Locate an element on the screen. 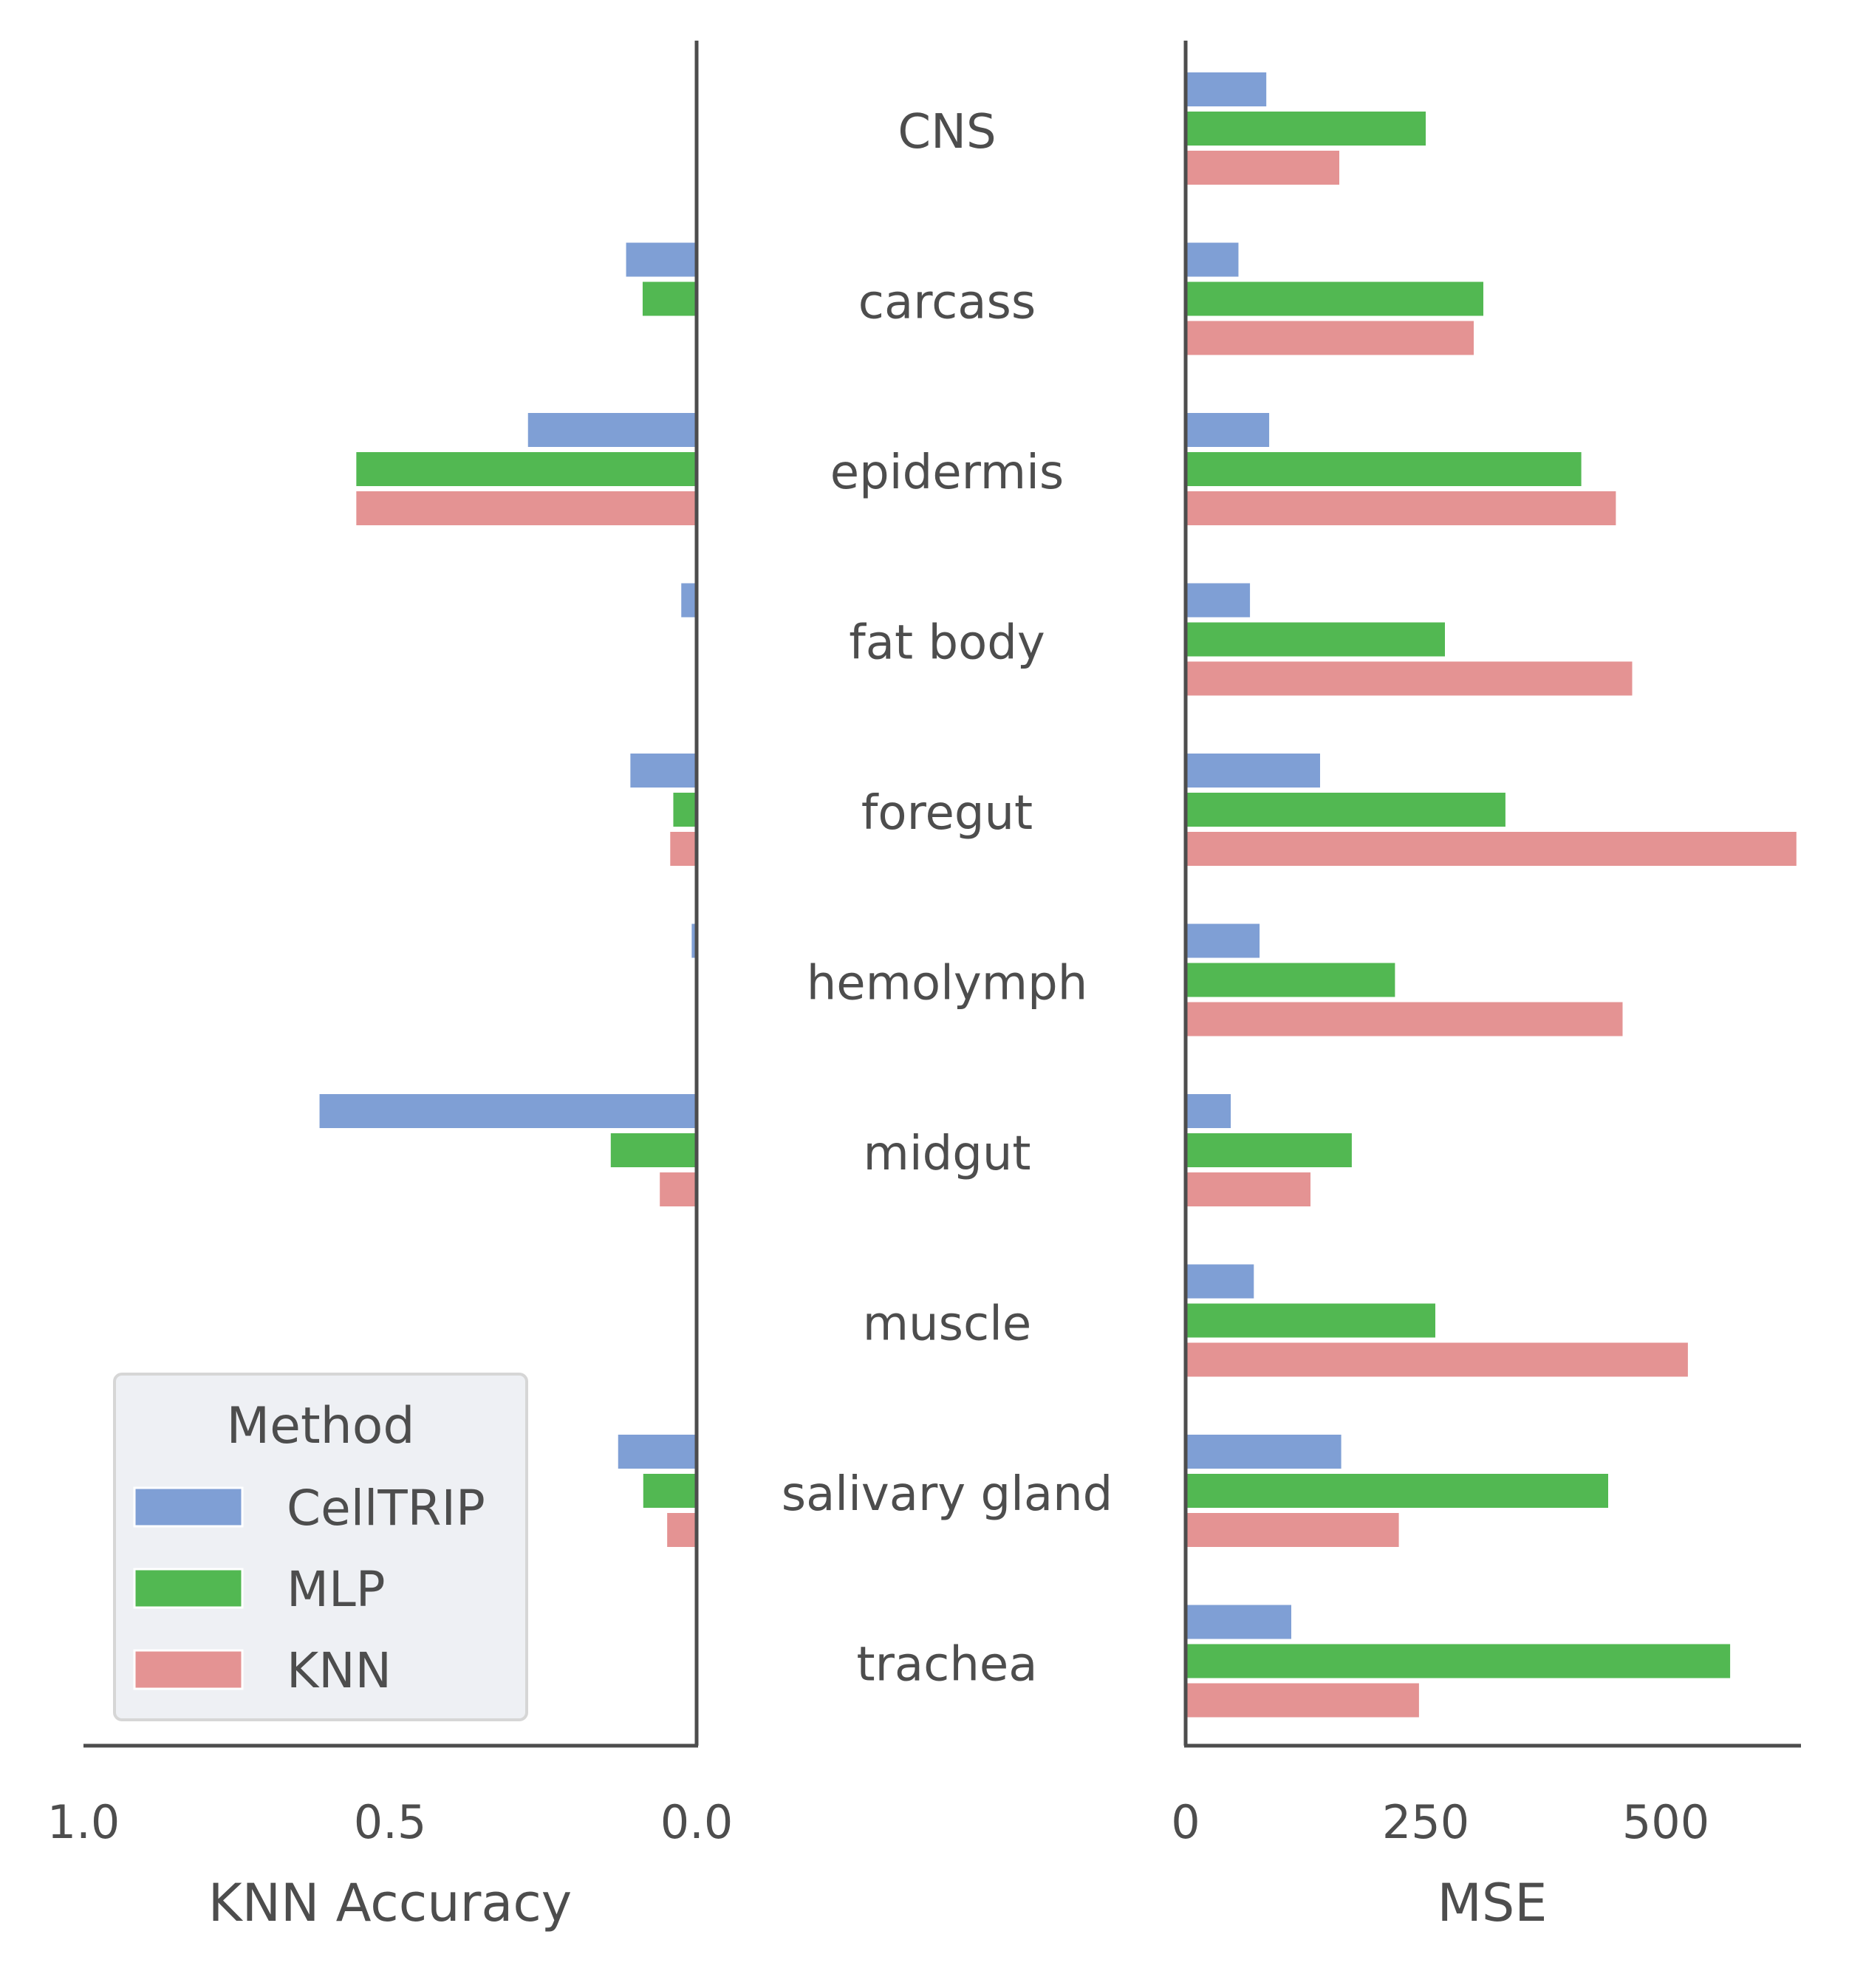 Image resolution: width=1849 pixels, height=1988 pixels. knn-accuracy-axis-title: KNN Accuracy is located at coordinates (390, 1903).